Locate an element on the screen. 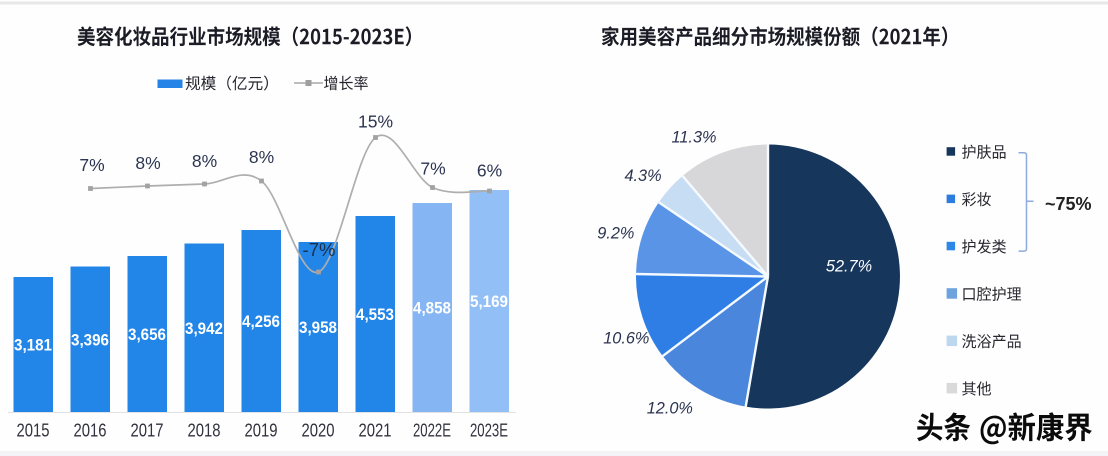 This screenshot has height=456, width=1108. svg-text: 6% is located at coordinates (489, 171).